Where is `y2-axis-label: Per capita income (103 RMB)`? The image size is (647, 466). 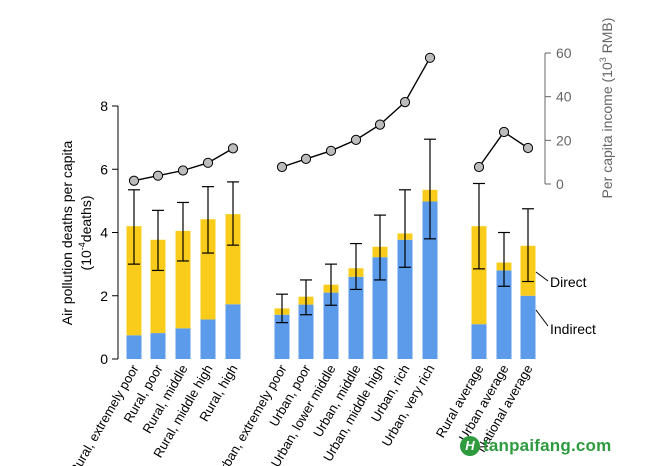 y2-axis-label: Per capita income (103 RMB) is located at coordinates (606, 108).